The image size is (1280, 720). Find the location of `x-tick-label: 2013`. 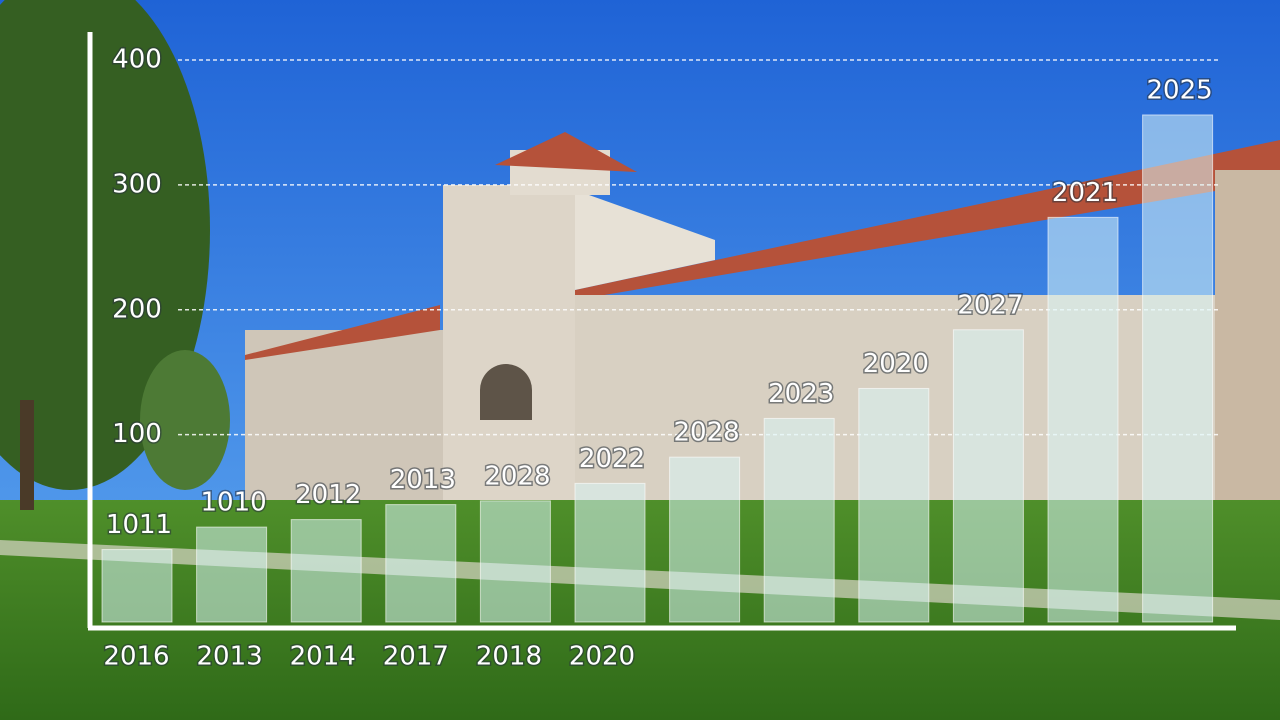

x-tick-label: 2013 is located at coordinates (230, 657).